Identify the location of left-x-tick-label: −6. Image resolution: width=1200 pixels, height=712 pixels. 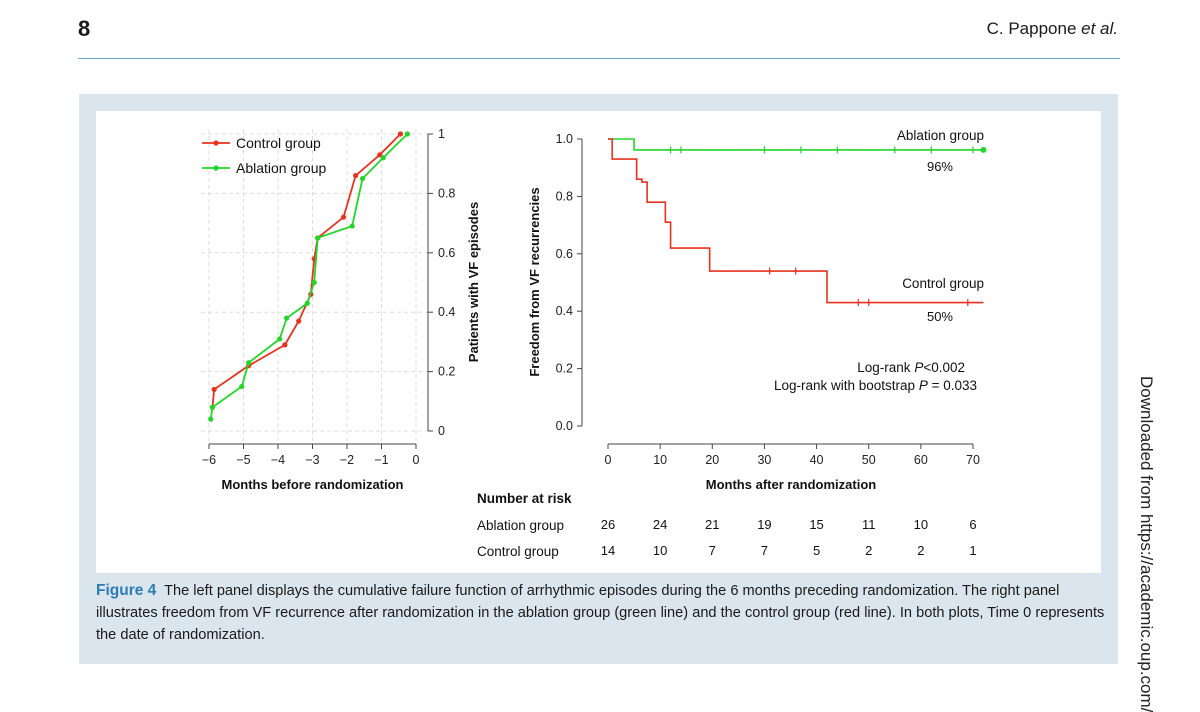
(209, 460).